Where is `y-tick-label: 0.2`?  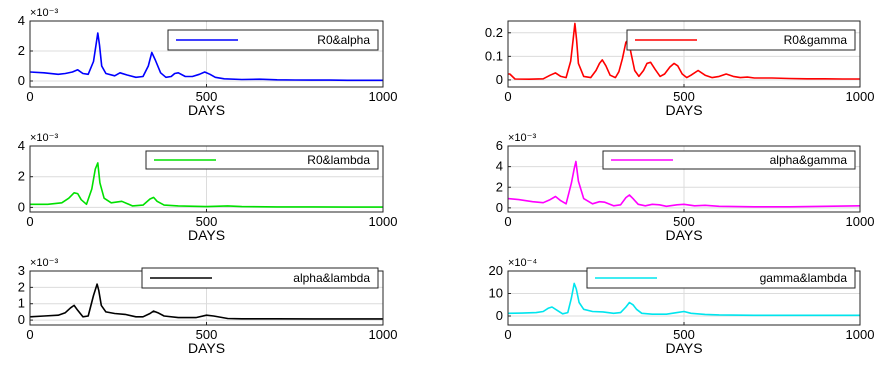 y-tick-label: 0.2 is located at coordinates (494, 32).